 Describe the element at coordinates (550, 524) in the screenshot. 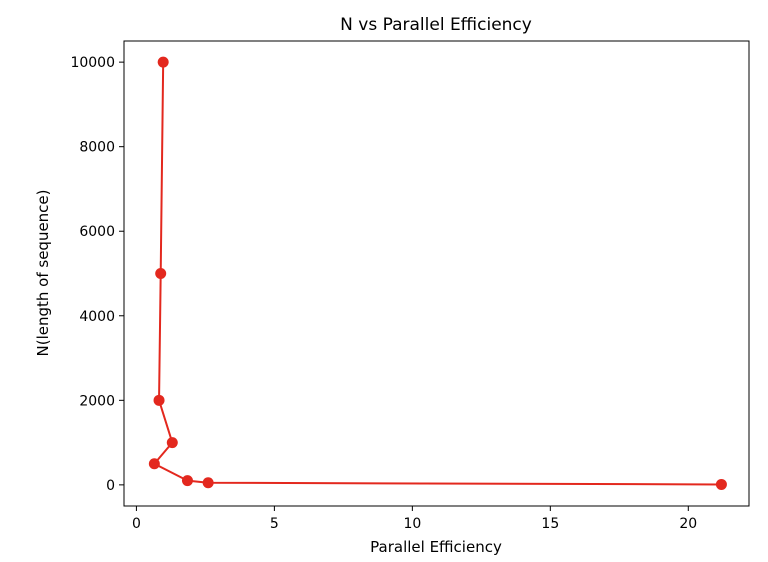

I see `x-tick-label: 15` at that location.